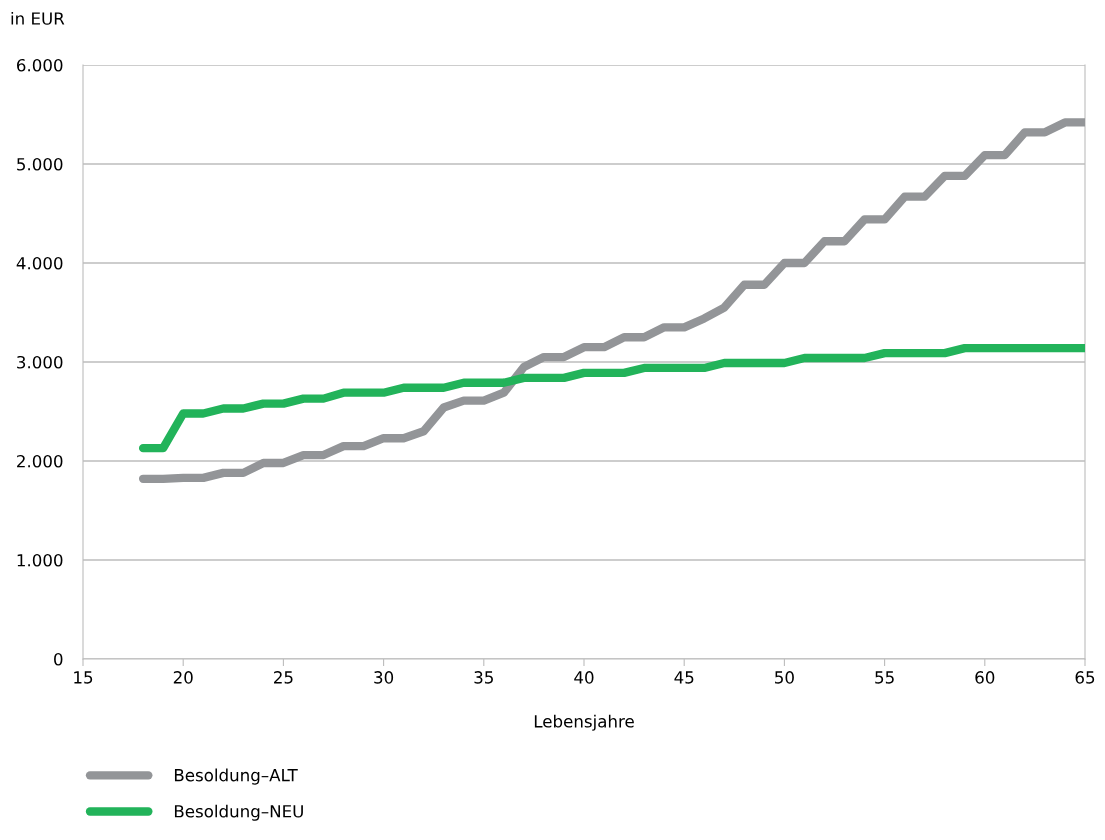 The image size is (1105, 840). I want to click on y-tick-label: 4.000, so click(39, 263).